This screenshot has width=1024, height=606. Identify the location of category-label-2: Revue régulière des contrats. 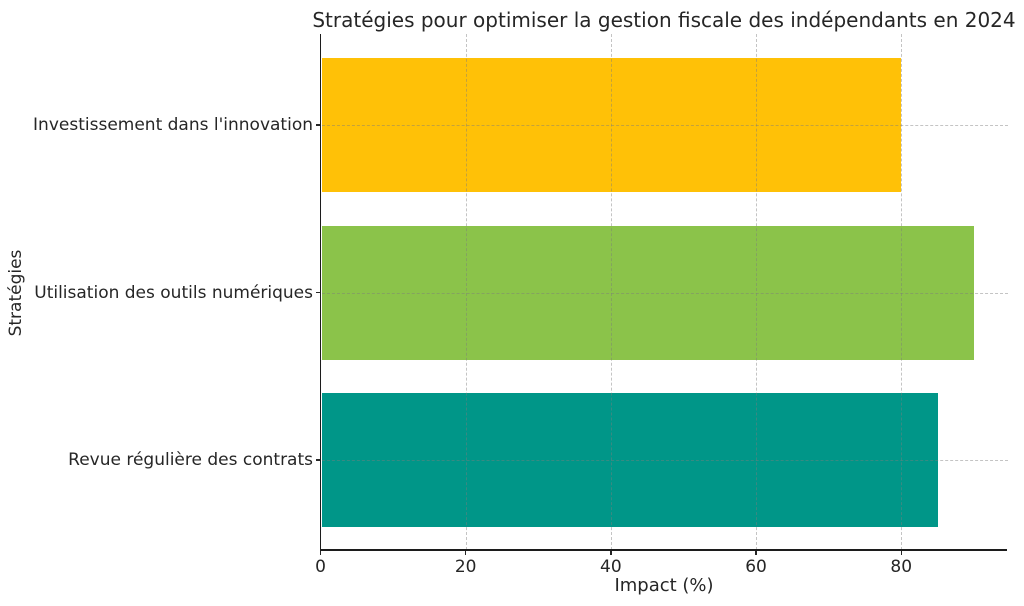
(190, 460).